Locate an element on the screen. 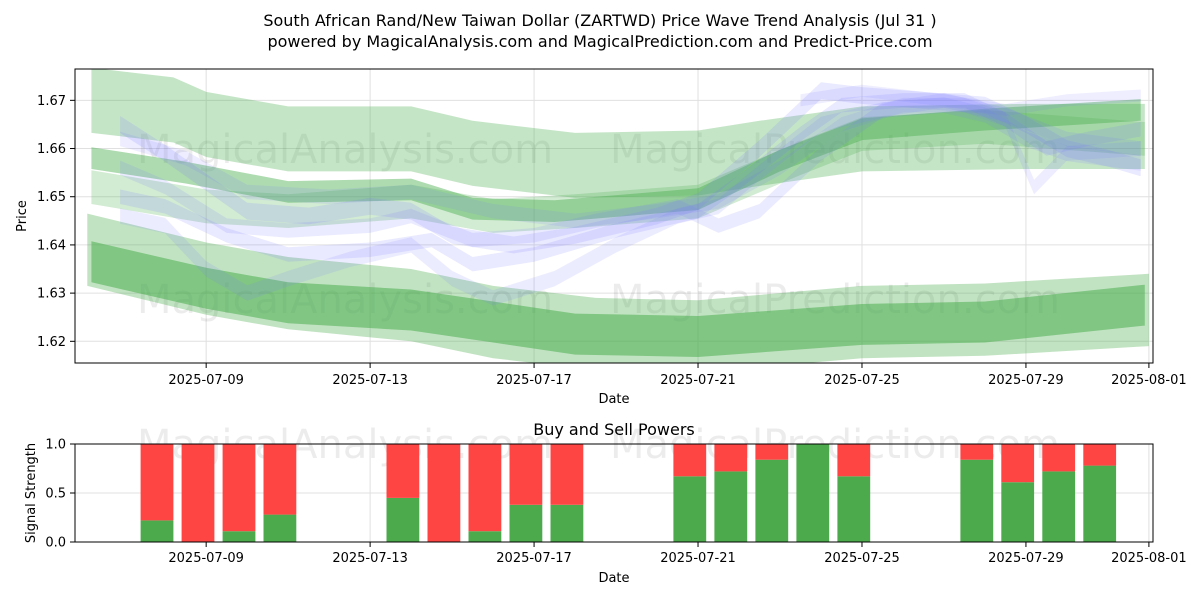  price-y-tick-label: 1.64 is located at coordinates (51, 245).